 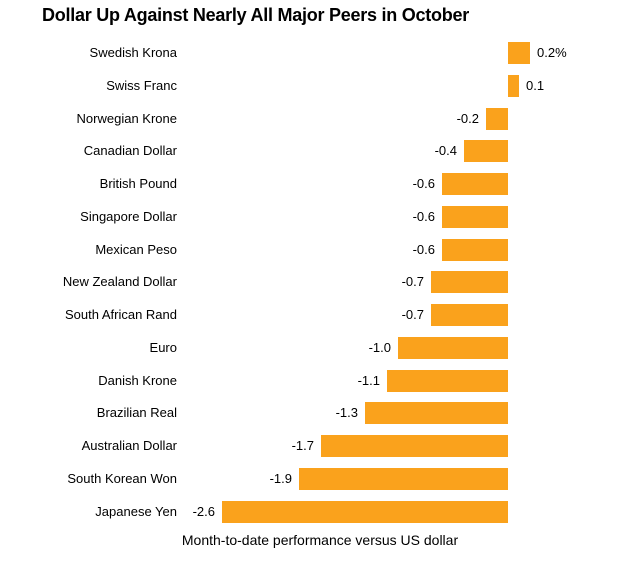 What do you see at coordinates (141, 85) in the screenshot?
I see `category-label-swiss-franc: Swiss Franc` at bounding box center [141, 85].